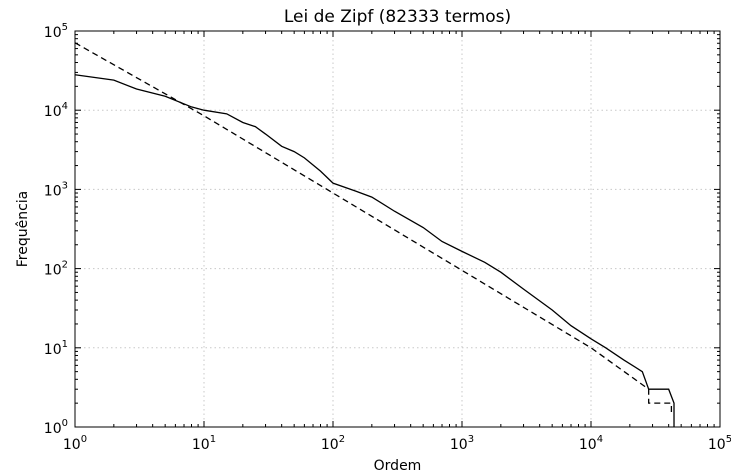  Describe the element at coordinates (591, 443) in the screenshot. I see `x-tick-label: 10⁴` at that location.